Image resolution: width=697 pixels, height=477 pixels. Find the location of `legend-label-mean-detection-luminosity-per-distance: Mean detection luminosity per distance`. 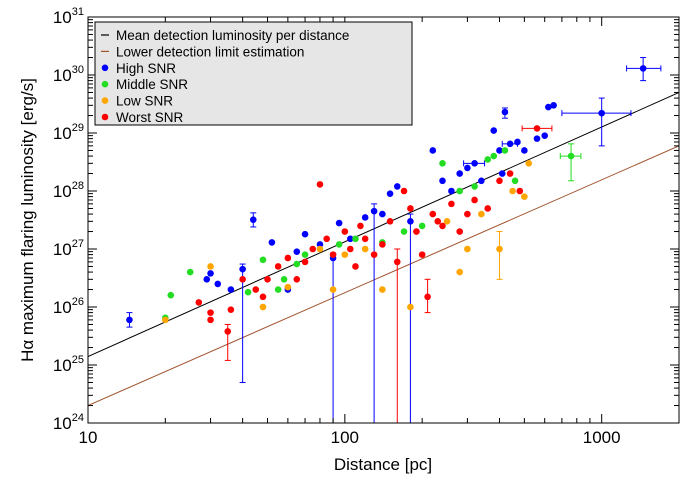

legend-label-mean-detection-luminosity-per-distance: Mean detection luminosity per distance is located at coordinates (232, 35).